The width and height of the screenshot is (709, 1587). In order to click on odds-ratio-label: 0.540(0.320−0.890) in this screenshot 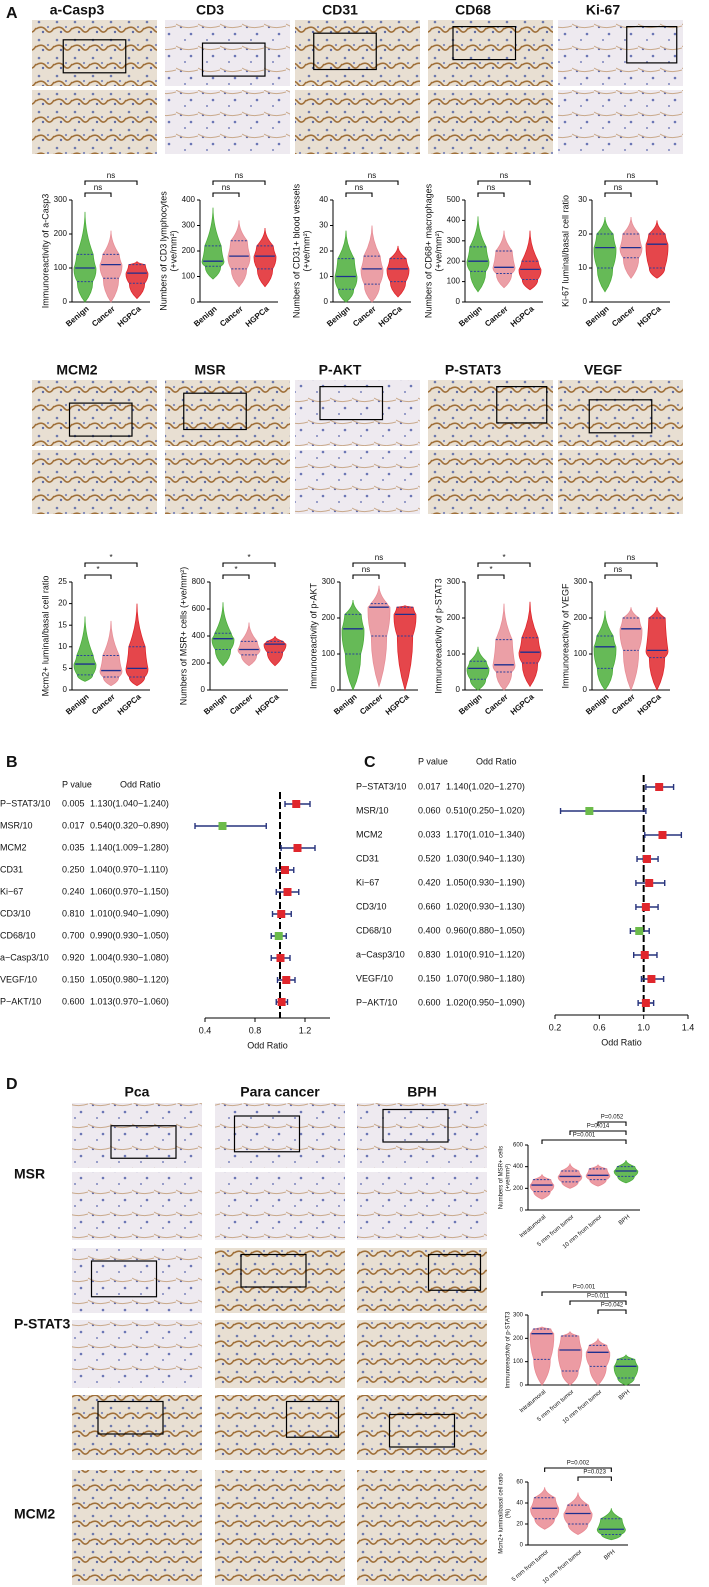, I will do `click(129, 825)`.